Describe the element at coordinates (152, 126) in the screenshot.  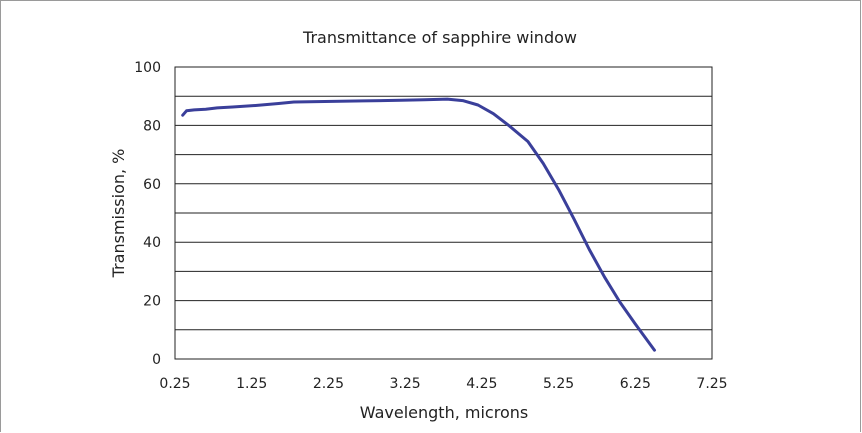
I see `y-tick-label: 80` at that location.